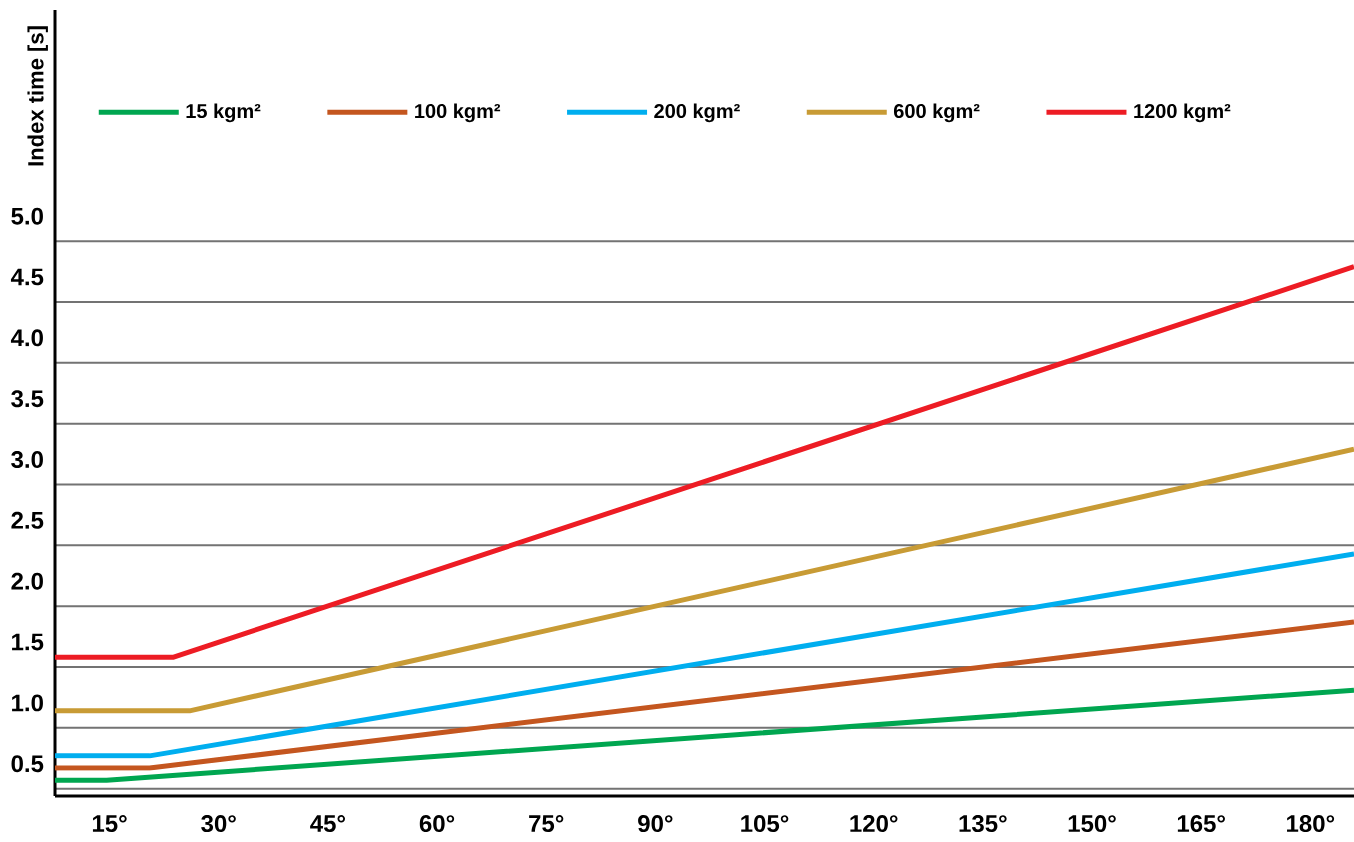  What do you see at coordinates (874, 824) in the screenshot?
I see `x-tick-label: 120°` at bounding box center [874, 824].